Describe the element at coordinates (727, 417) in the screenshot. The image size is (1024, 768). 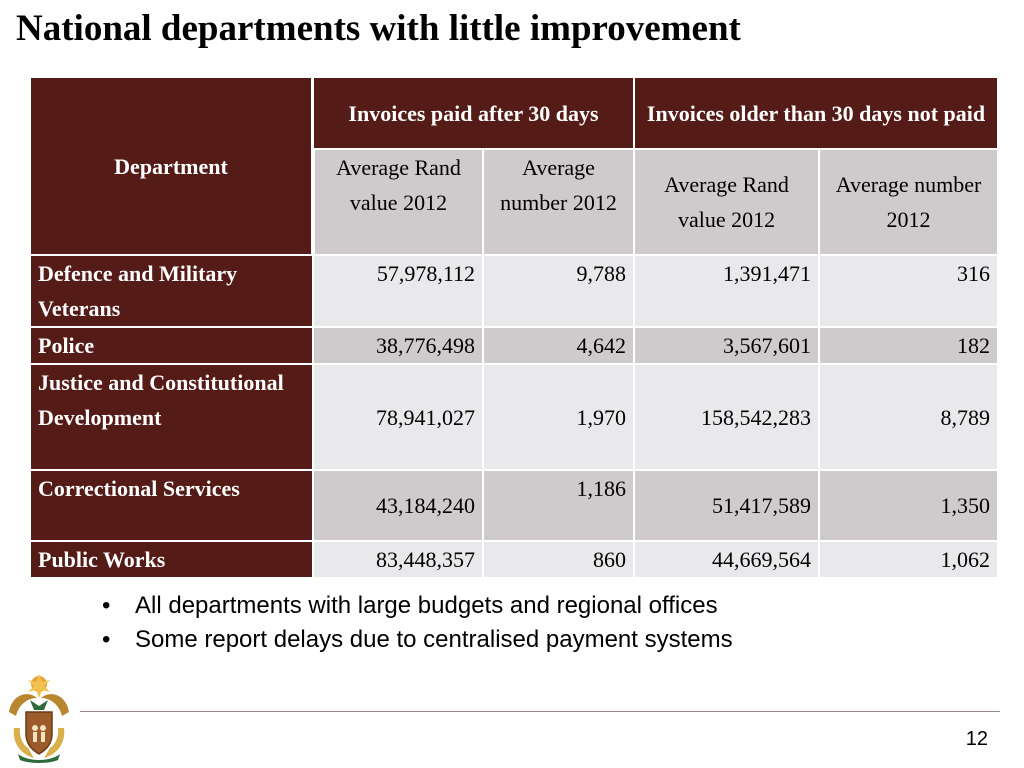
I see `unpaid-avg-rand-value: 158,542,283` at that location.